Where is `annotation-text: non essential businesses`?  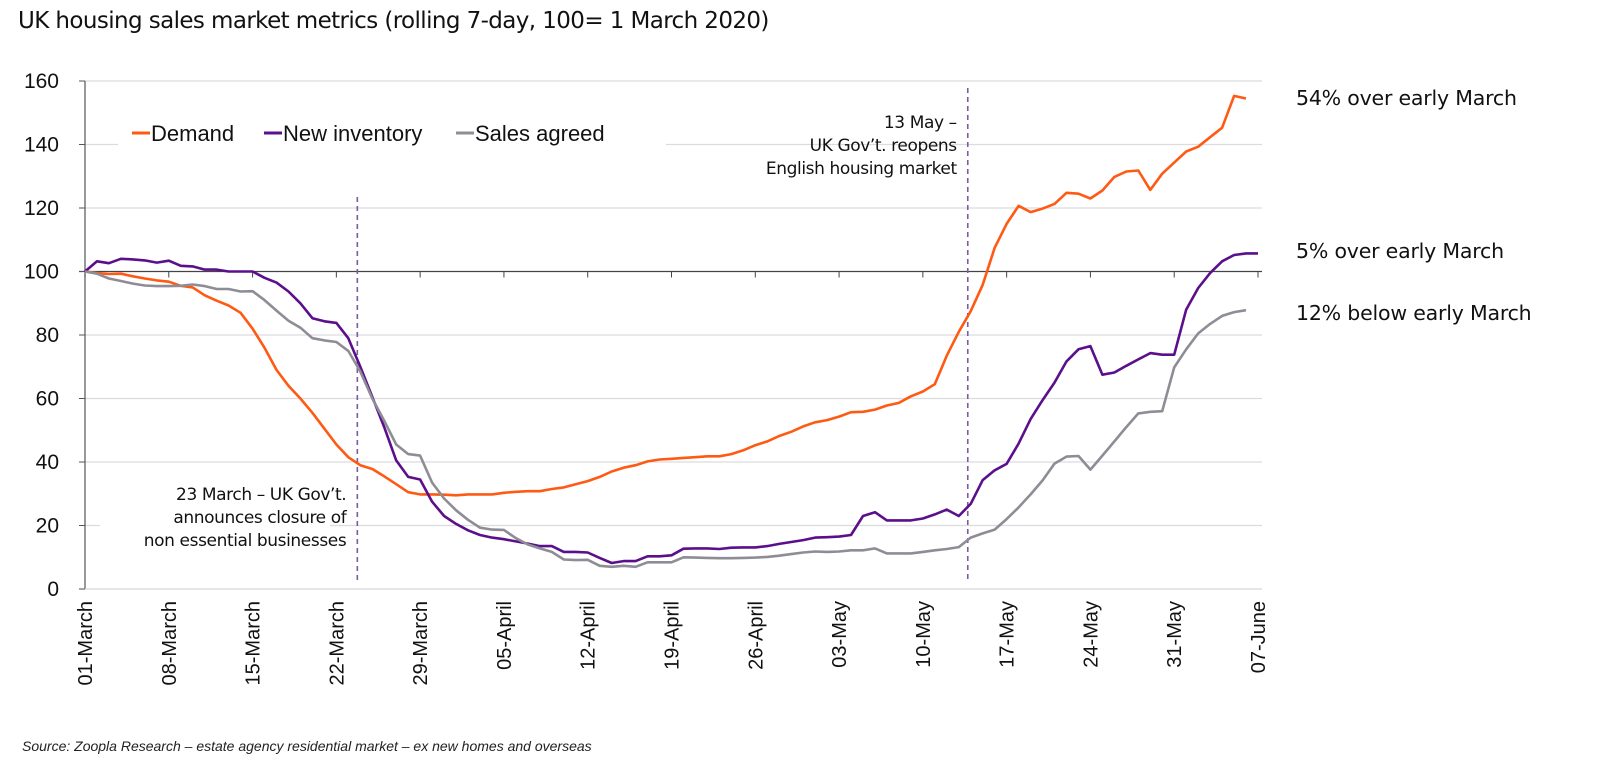 annotation-text: non essential businesses is located at coordinates (245, 541).